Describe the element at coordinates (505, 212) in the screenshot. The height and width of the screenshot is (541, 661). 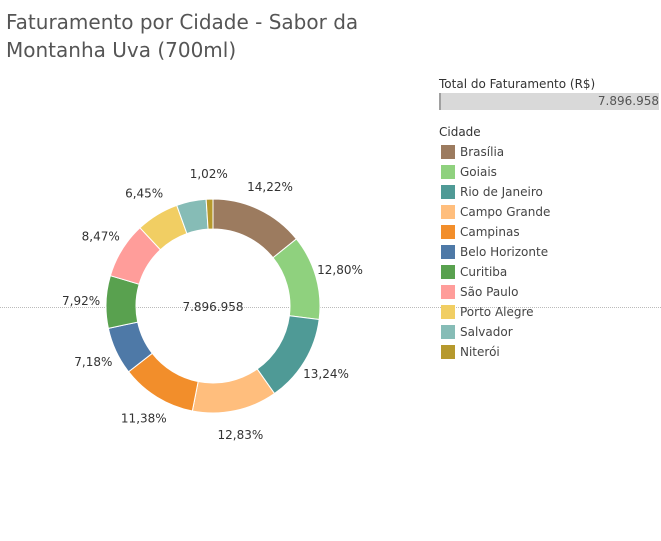
I see `legend-label: Campo Grande` at that location.